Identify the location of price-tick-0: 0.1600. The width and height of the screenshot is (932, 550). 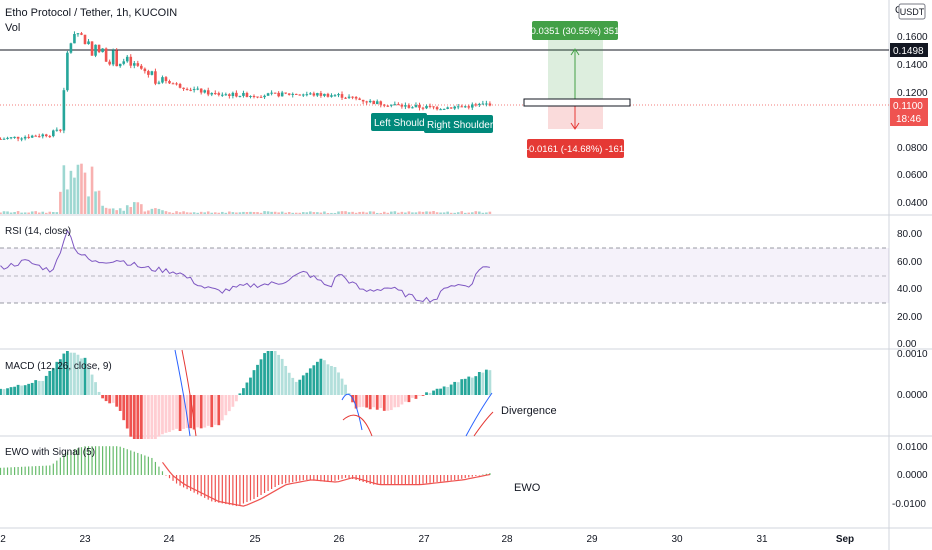
(912, 37).